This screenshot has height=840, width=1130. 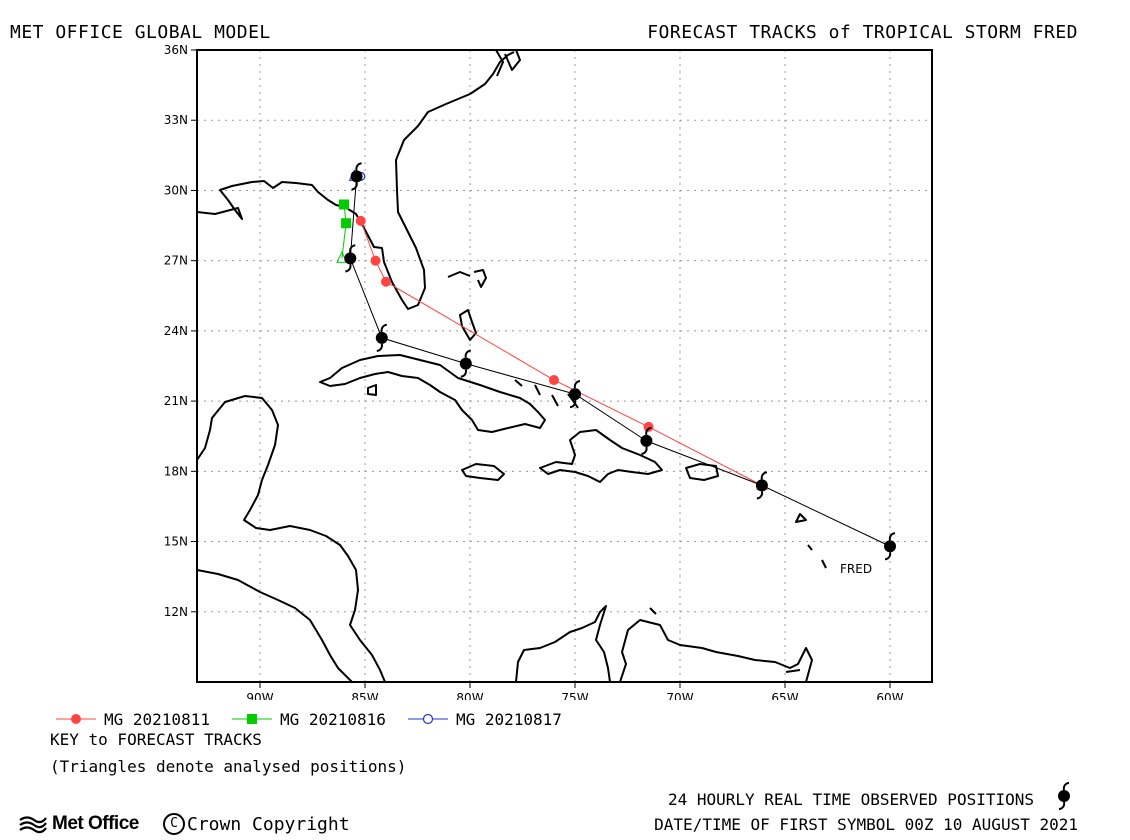 What do you see at coordinates (332, 719) in the screenshot?
I see `legend-label: MG 20210816` at bounding box center [332, 719].